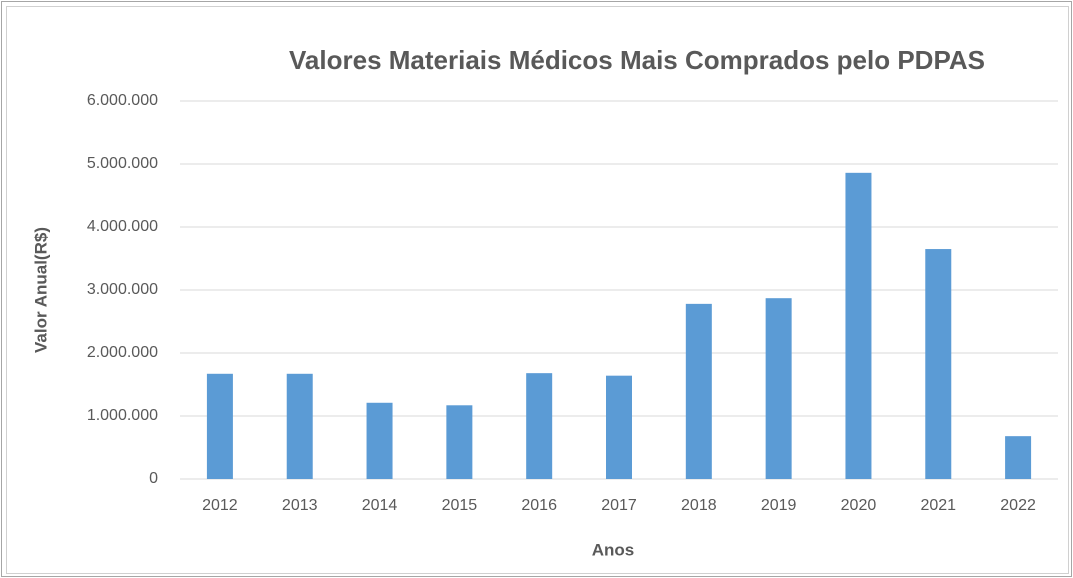 This screenshot has width=1073, height=578. What do you see at coordinates (619, 505) in the screenshot?
I see `x-tick-label: 2017` at bounding box center [619, 505].